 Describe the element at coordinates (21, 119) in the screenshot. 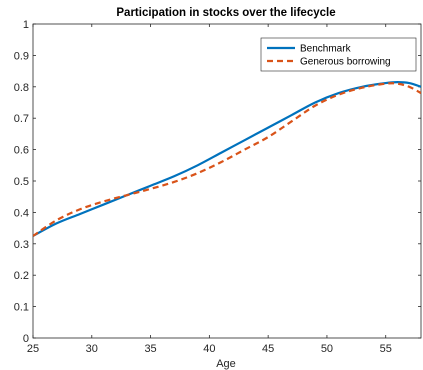

I see `y-tick-label: 0.7` at that location.